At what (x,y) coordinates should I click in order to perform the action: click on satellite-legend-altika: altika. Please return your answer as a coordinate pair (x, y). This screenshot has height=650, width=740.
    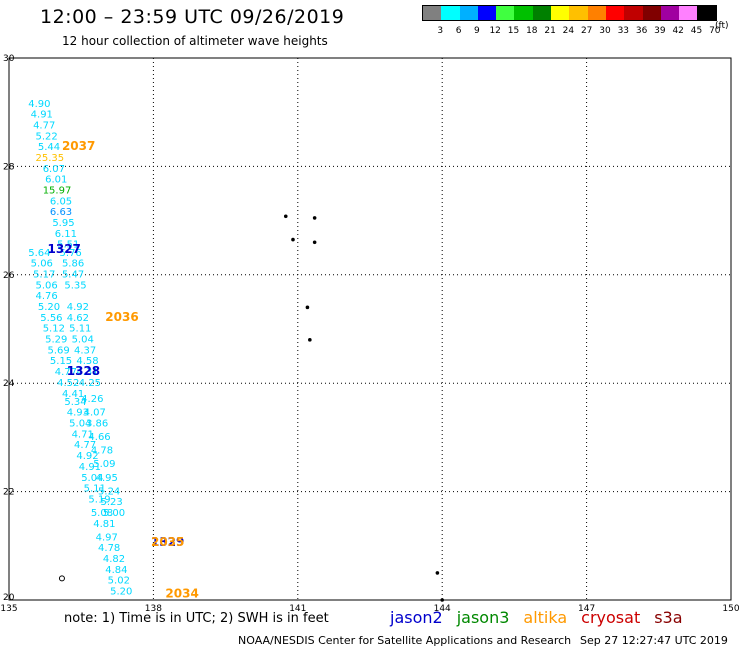
    Looking at the image, I should click on (545, 617).